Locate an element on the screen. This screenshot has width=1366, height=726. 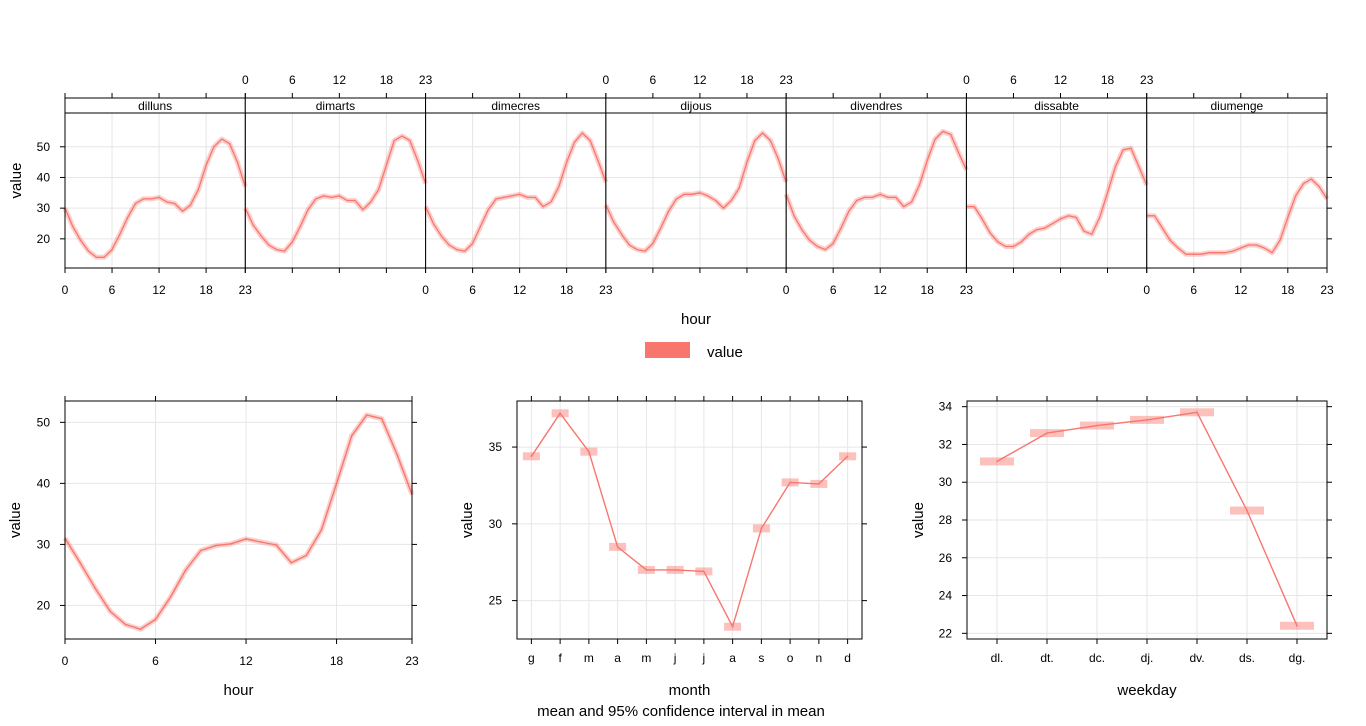
y-tick-label: 20 is located at coordinates (44, 605).